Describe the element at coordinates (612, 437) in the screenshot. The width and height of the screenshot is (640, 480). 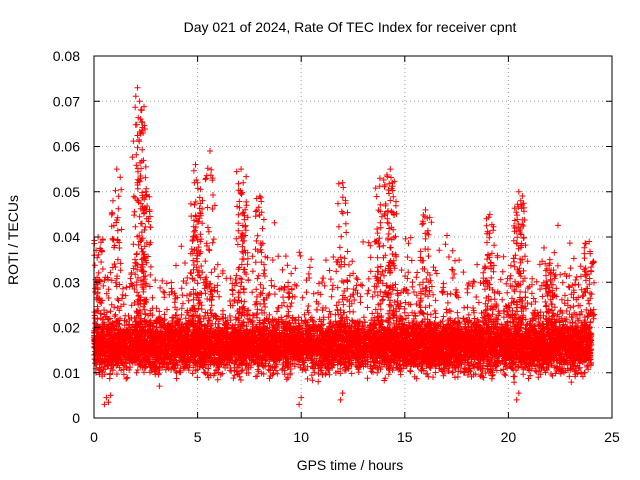
I see `x-tick-label: 25` at that location.